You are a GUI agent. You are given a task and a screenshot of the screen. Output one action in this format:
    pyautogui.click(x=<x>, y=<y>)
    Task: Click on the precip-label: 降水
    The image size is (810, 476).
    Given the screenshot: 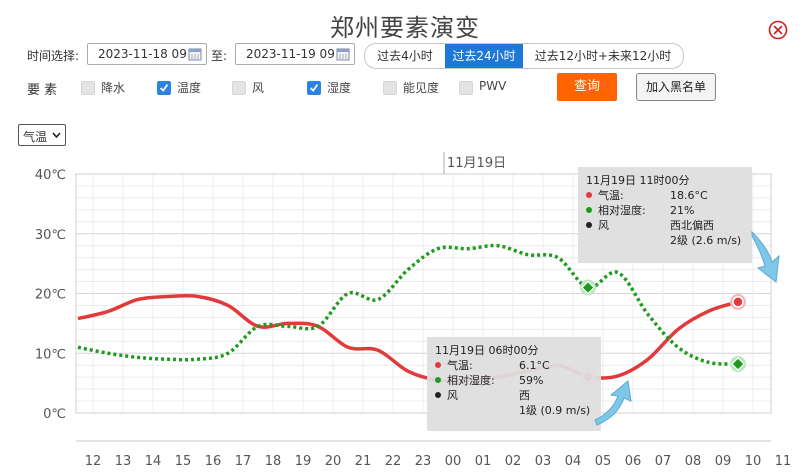 What is the action you would take?
    pyautogui.click(x=113, y=88)
    